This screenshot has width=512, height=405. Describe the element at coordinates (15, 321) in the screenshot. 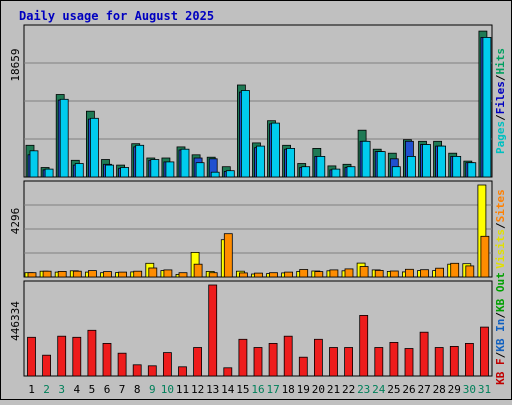

I see `panel-3-max-value: 446334` at that location.